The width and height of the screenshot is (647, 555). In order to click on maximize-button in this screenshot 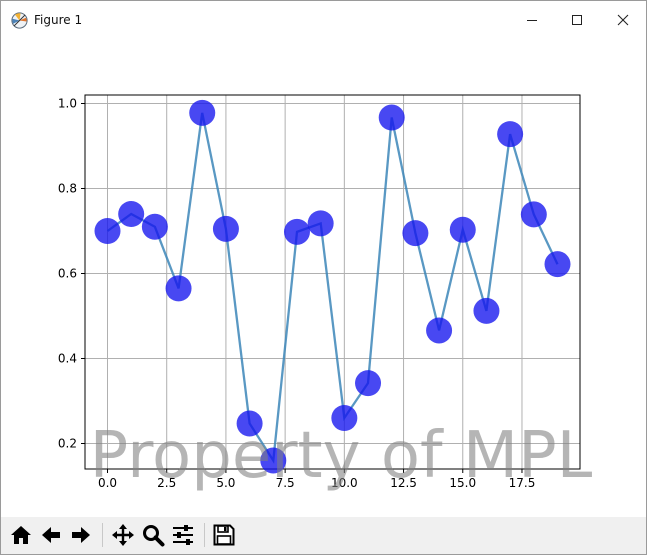, I will do `click(577, 20)`.